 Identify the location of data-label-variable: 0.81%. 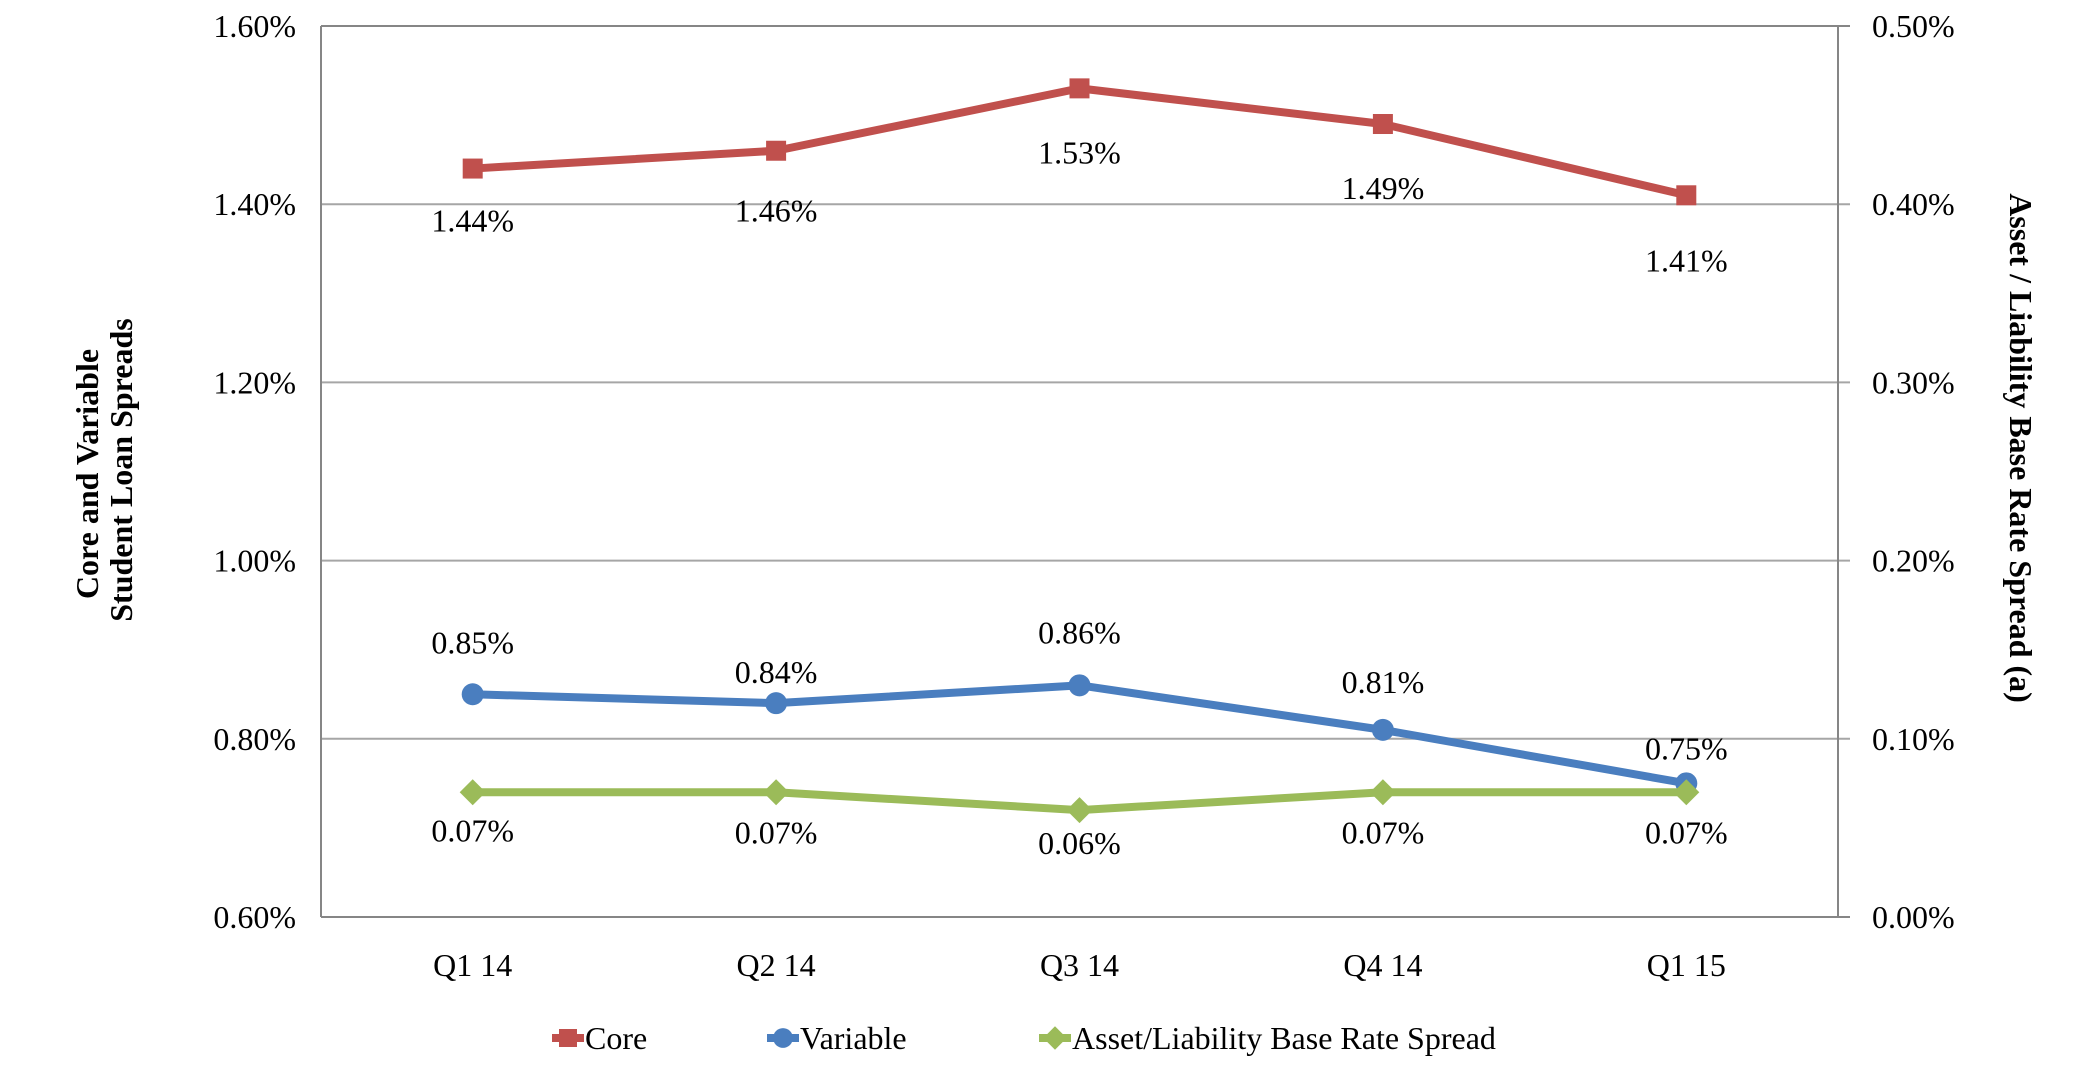
(1383, 682).